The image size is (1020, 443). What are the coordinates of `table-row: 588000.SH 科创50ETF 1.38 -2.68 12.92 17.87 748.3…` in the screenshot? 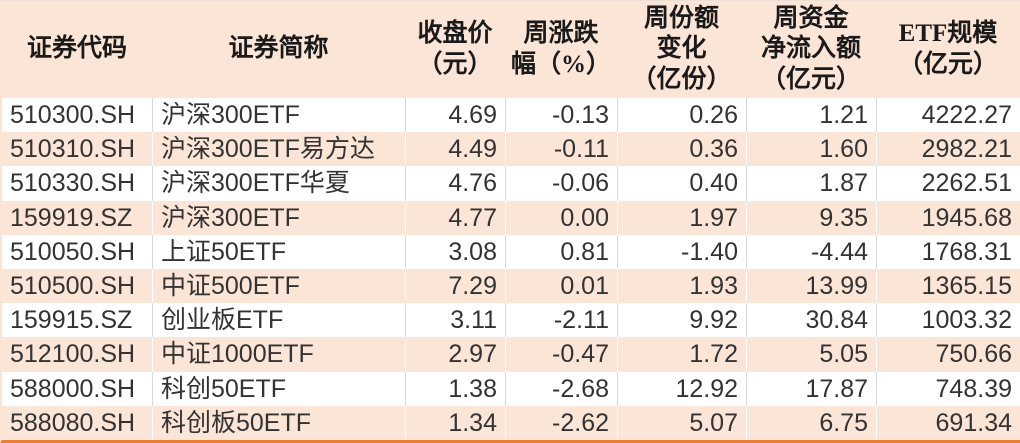 It's located at (511, 388).